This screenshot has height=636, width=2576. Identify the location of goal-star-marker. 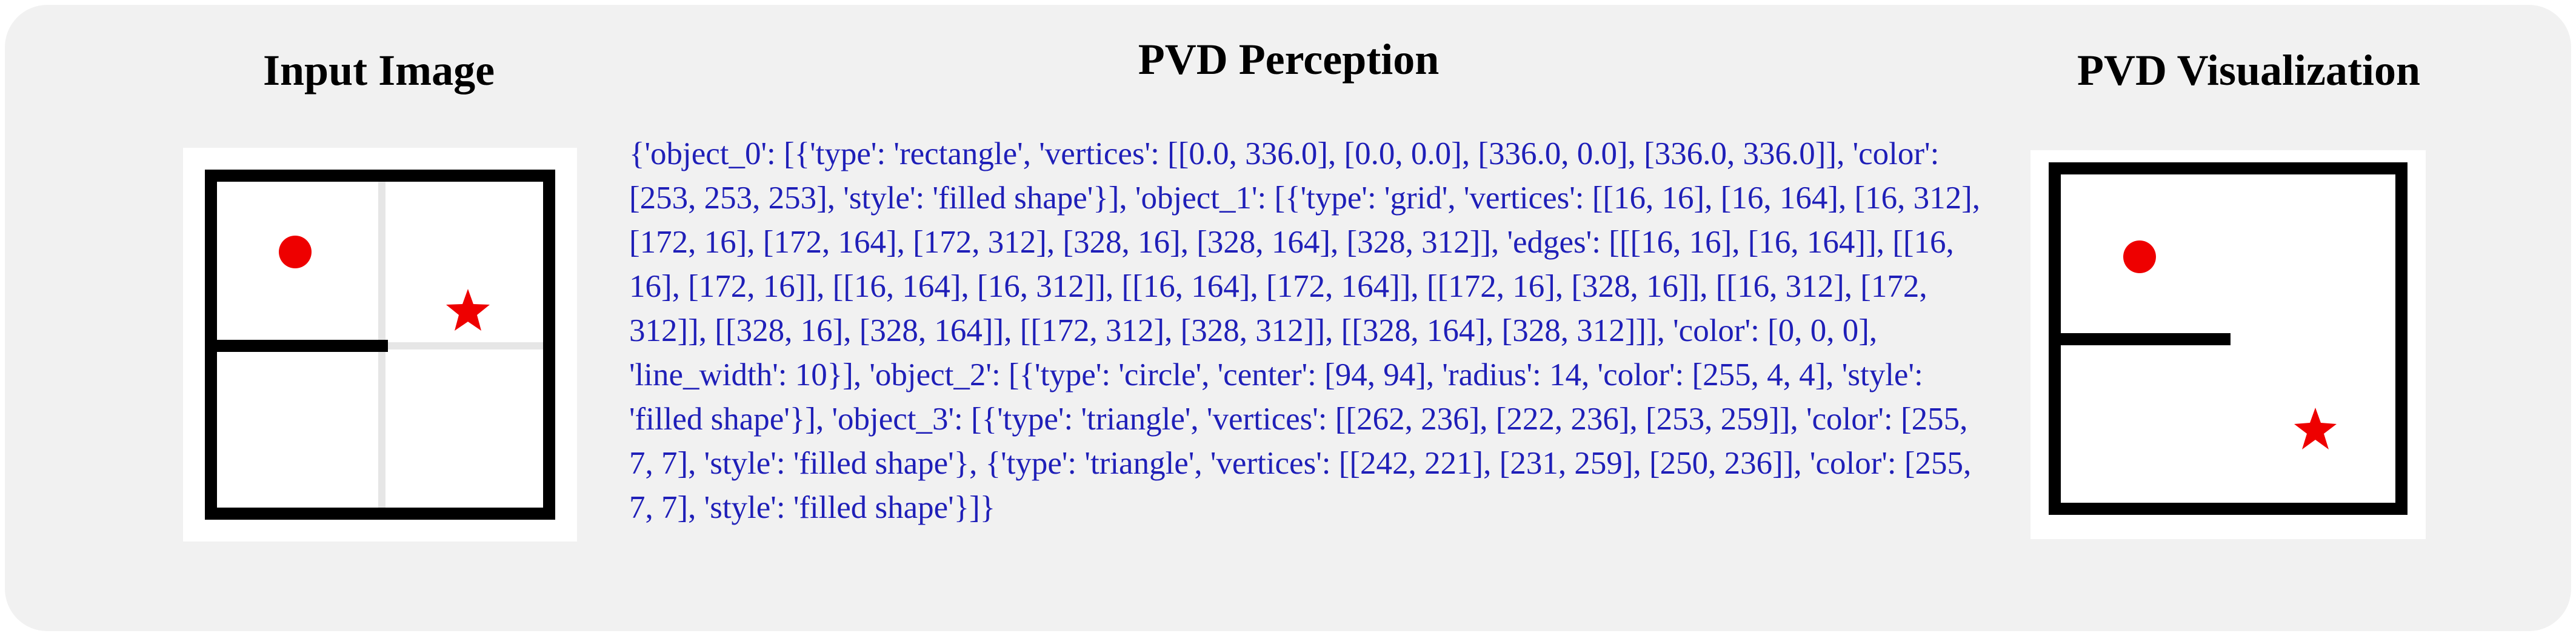
(468, 310).